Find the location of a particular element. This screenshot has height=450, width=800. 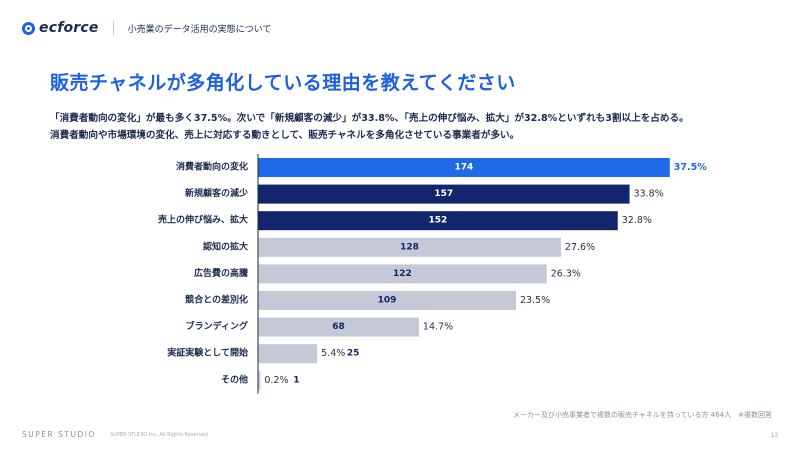

count-label: 128 is located at coordinates (409, 247).